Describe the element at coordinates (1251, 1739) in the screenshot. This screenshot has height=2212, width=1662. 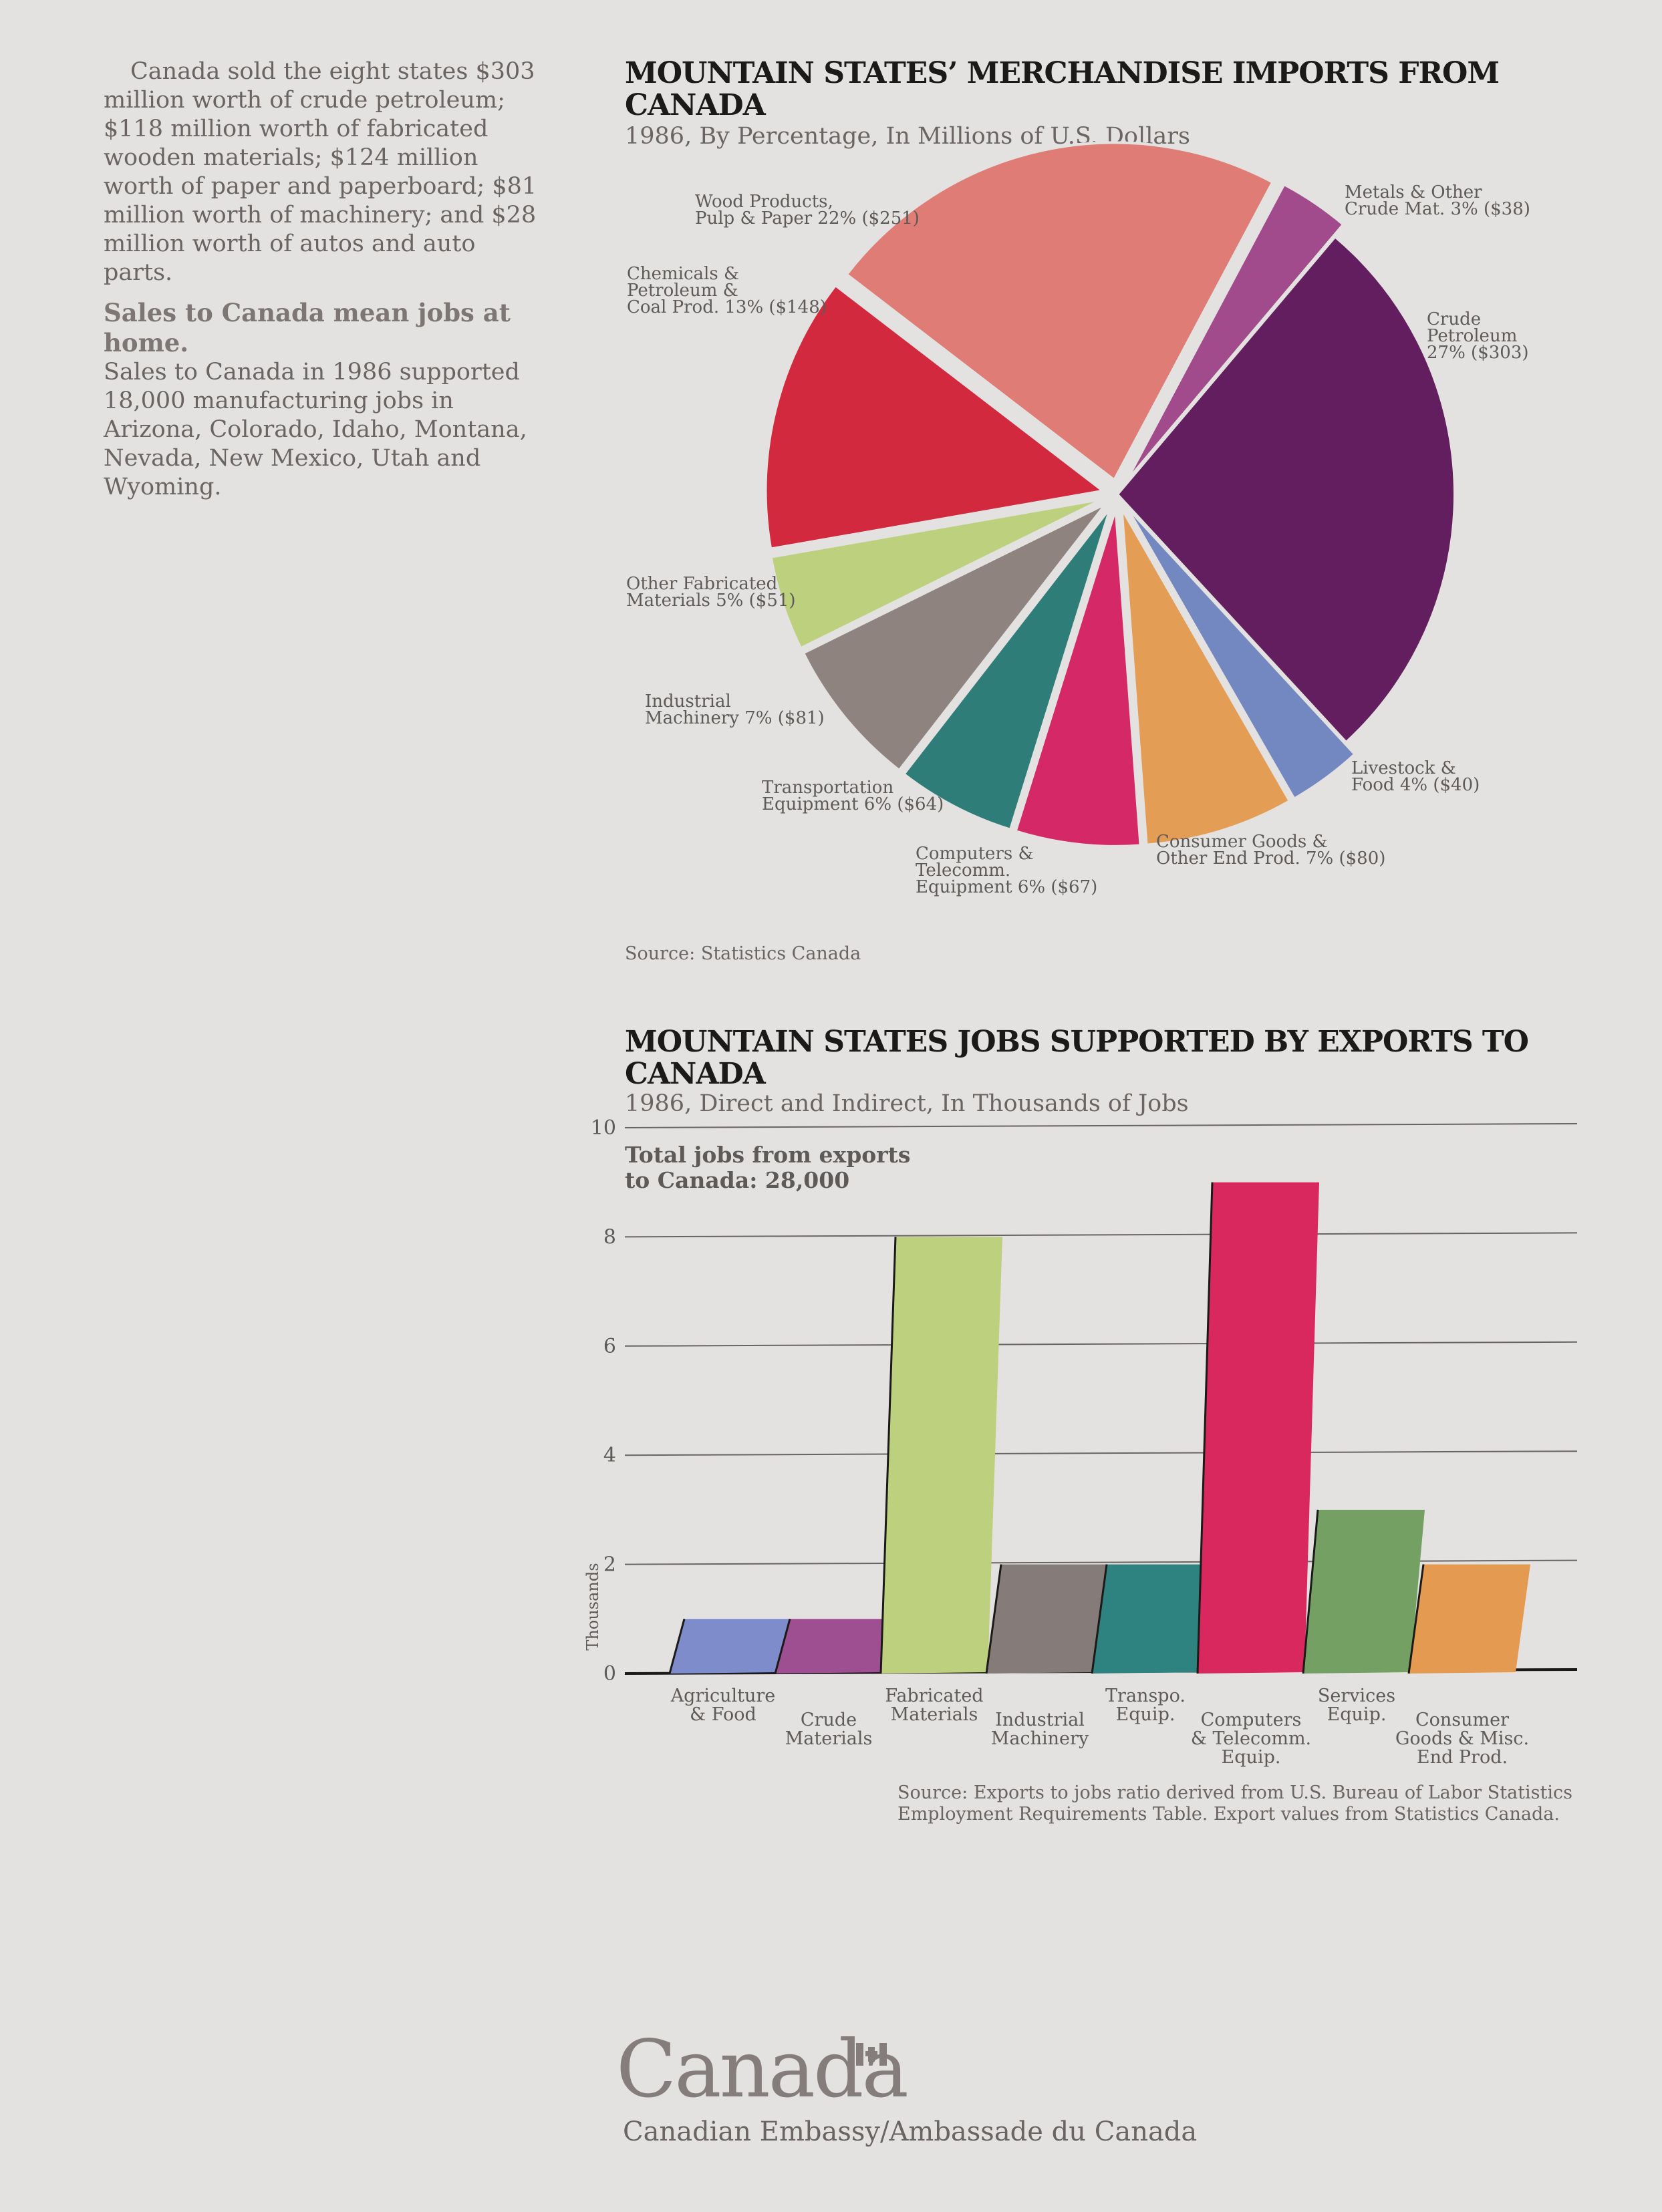
I see `x-tick-label-computers-telecomm-equip: Computers & Telecomm. Equip.` at that location.